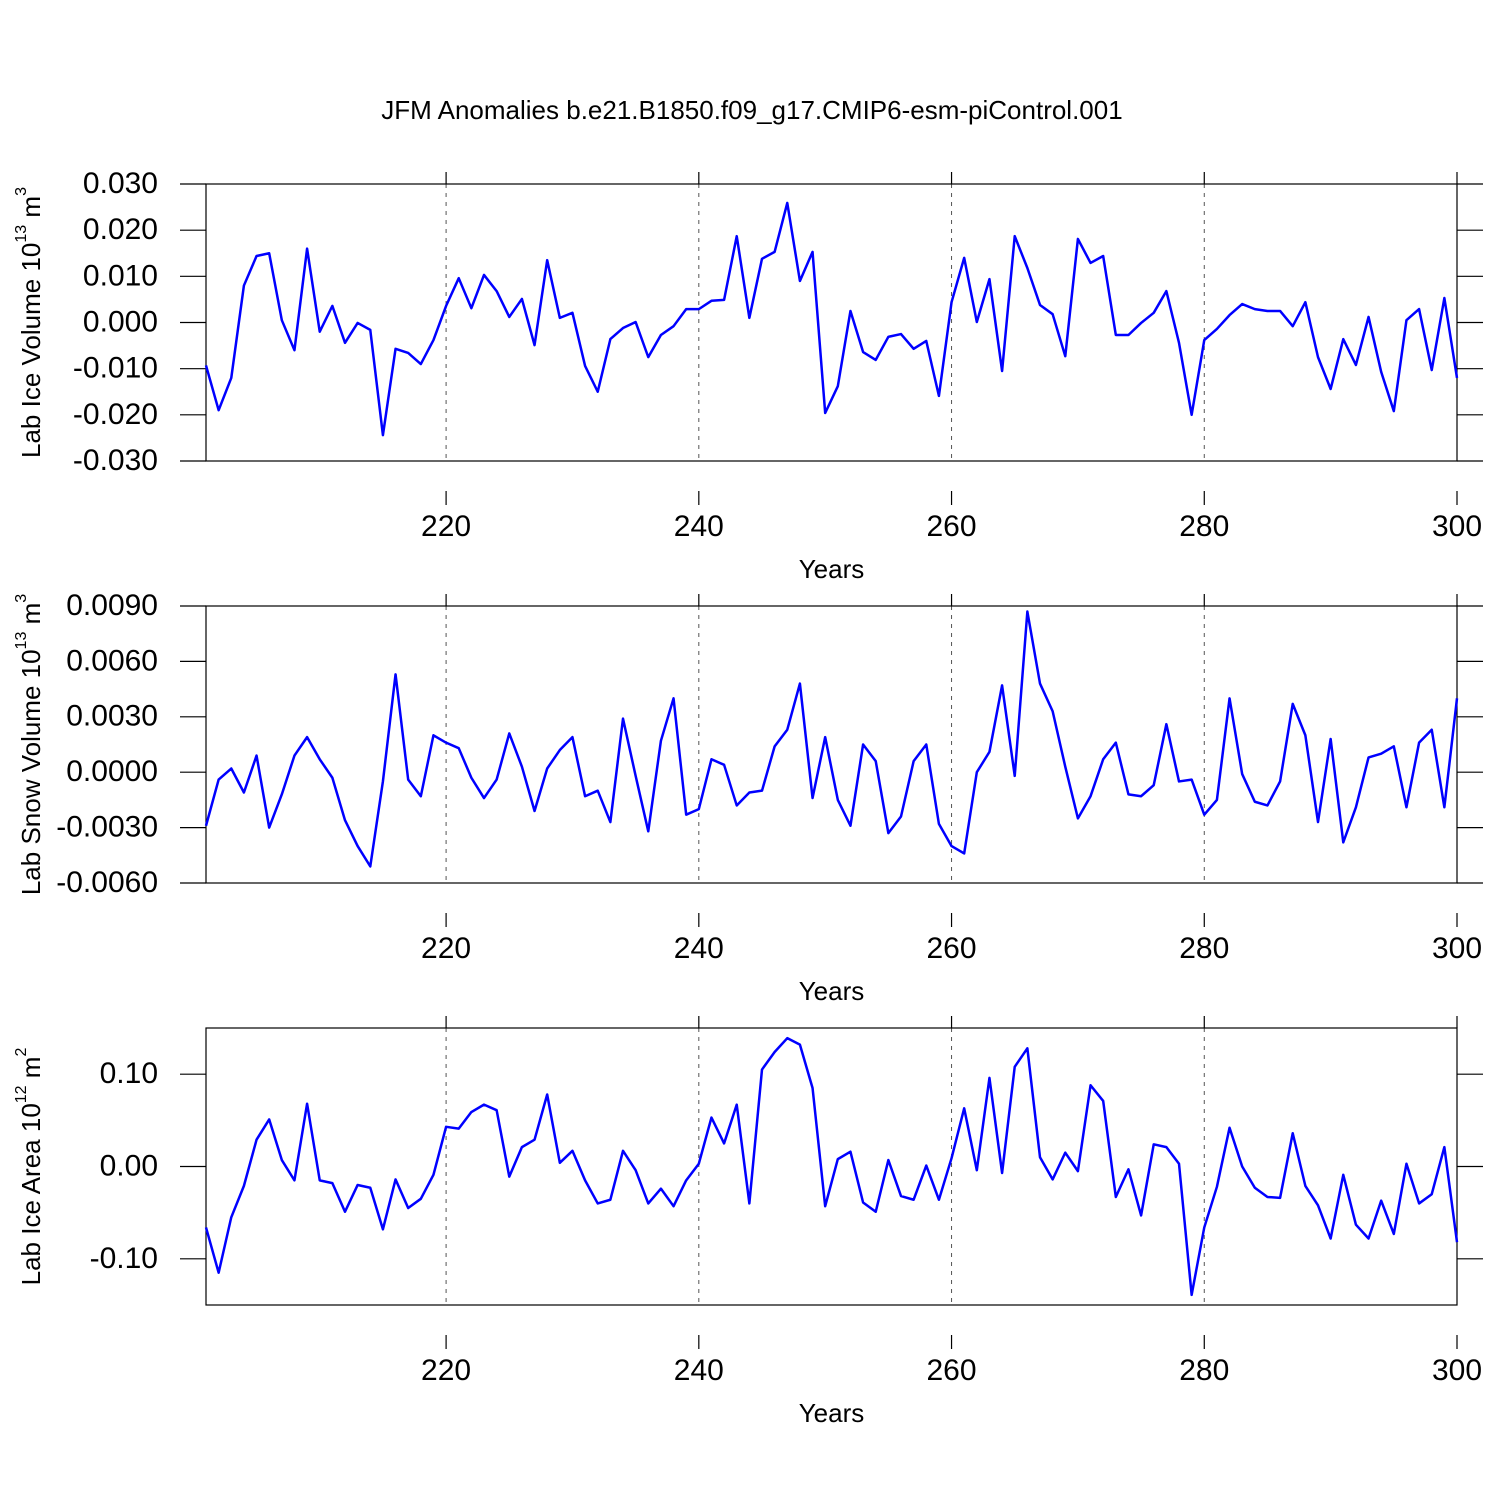 The width and height of the screenshot is (1500, 1500). What do you see at coordinates (31, 350) in the screenshot?
I see `y-axis-label-part: Lab Ice Volume 10` at bounding box center [31, 350].